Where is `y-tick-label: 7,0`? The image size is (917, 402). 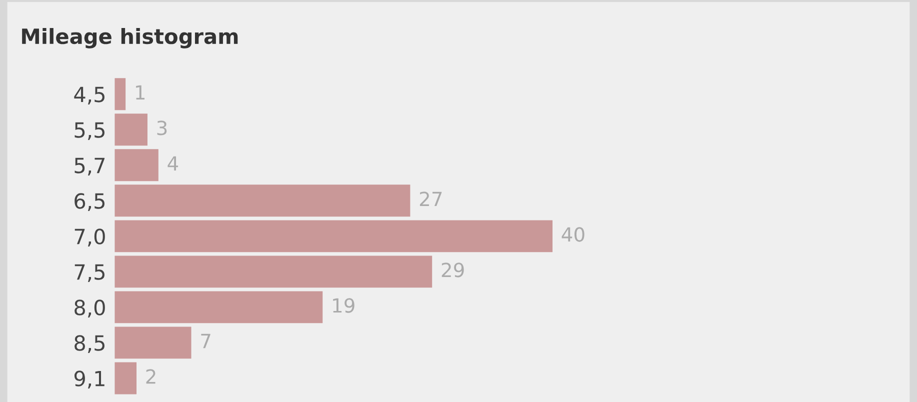 y-tick-label: 7,0 is located at coordinates (89, 237).